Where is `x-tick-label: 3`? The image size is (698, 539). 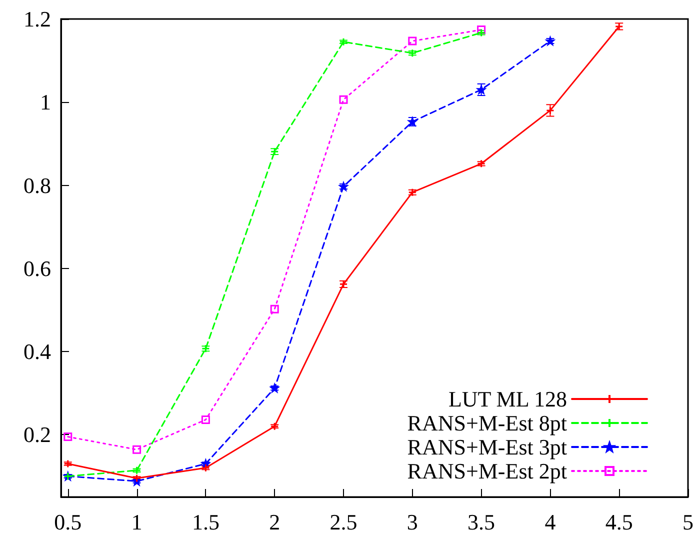
x-tick-label: 3 is located at coordinates (412, 522).